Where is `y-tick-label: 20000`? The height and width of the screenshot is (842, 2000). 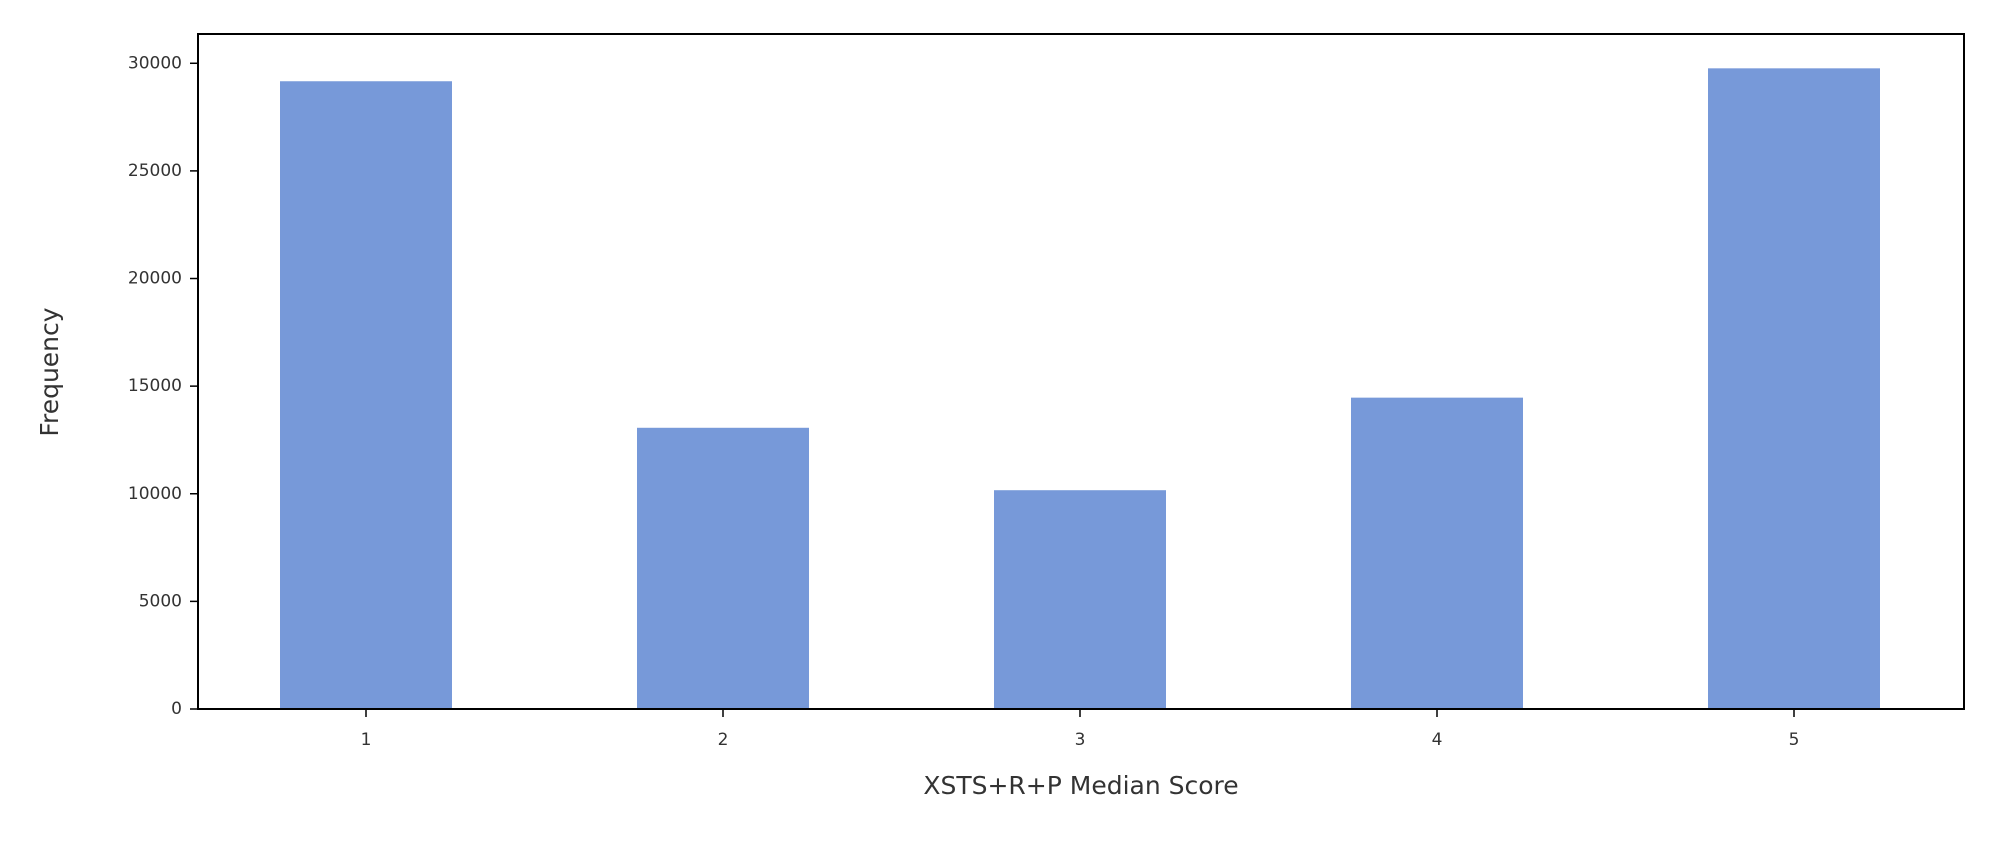 y-tick-label: 20000 is located at coordinates (155, 279).